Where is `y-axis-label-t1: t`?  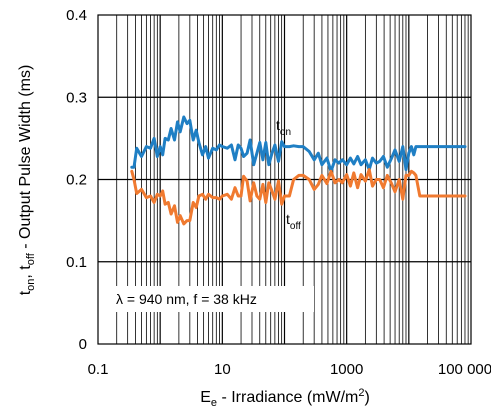
y-axis-label-t1: t is located at coordinates (25, 292).